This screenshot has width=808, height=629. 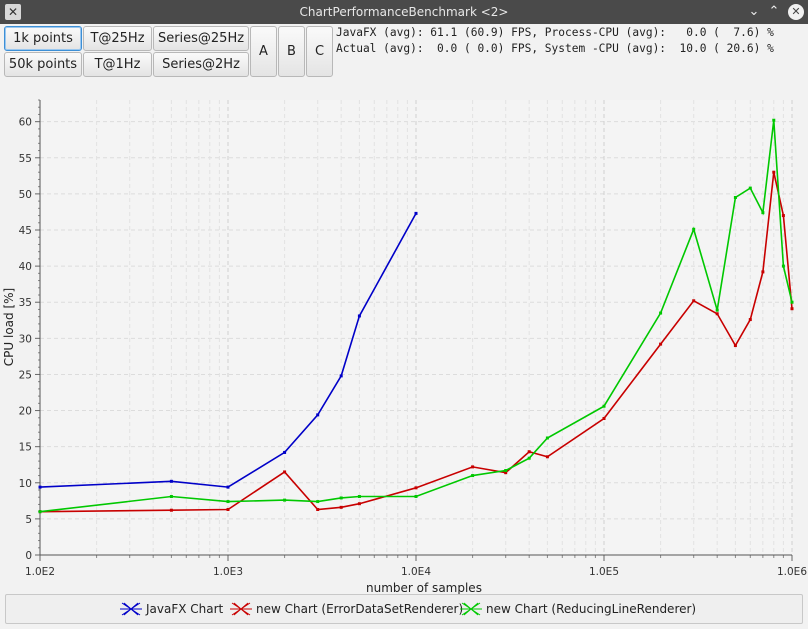 I want to click on legend-swatch-javafx, so click(x=131, y=609).